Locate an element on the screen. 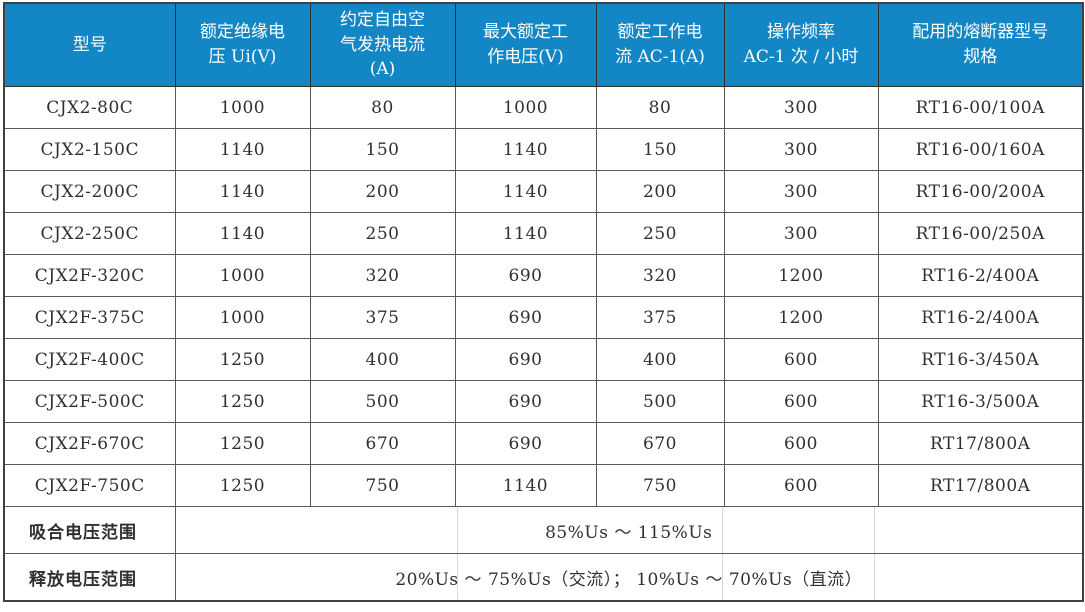 The image size is (1085, 612). value-cell: RT16-3/450A is located at coordinates (980, 359).